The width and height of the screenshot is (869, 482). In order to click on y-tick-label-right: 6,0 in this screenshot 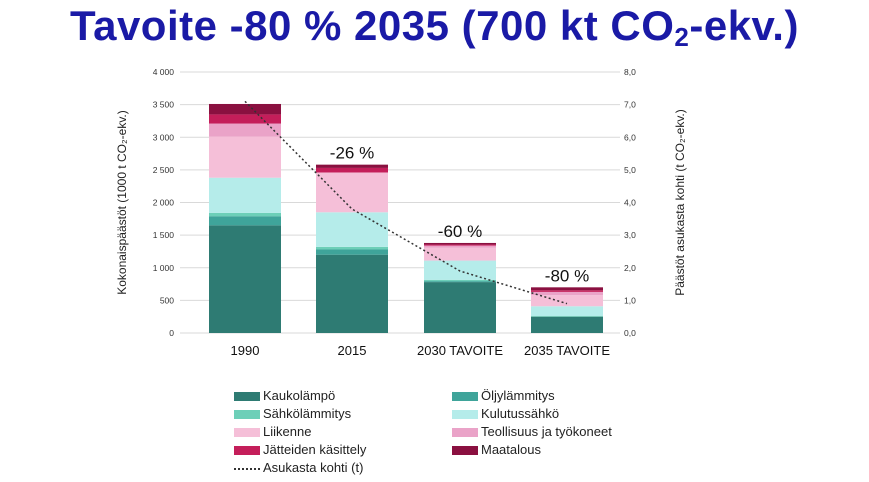, I will do `click(630, 137)`.